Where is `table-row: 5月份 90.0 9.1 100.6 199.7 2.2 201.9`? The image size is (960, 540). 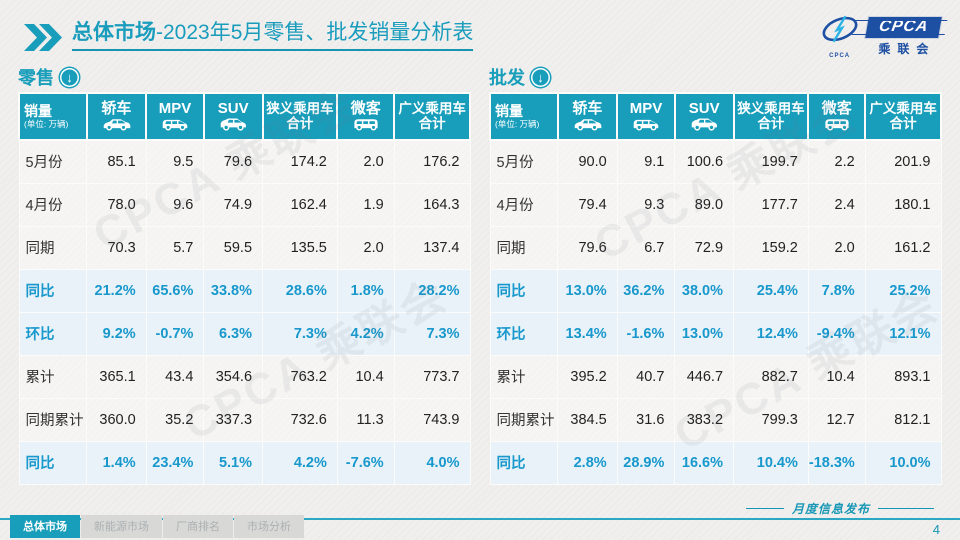 table-row: 5月份 90.0 9.1 100.6 199.7 2.2 201.9 is located at coordinates (715, 161).